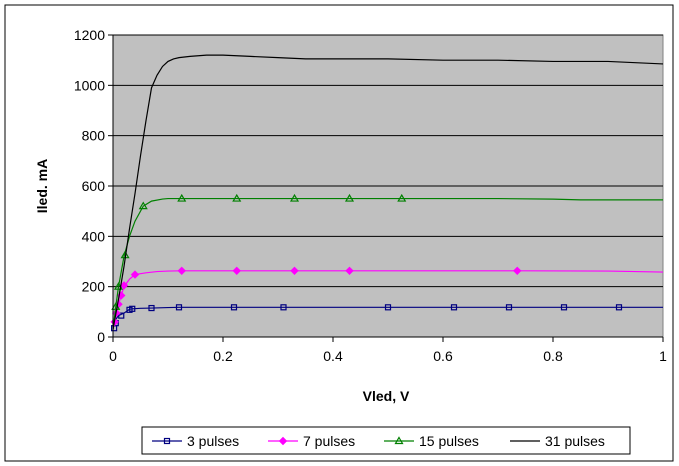 This screenshot has width=679, height=466. Describe the element at coordinates (386, 396) in the screenshot. I see `x-axis-title: Vled, V` at that location.